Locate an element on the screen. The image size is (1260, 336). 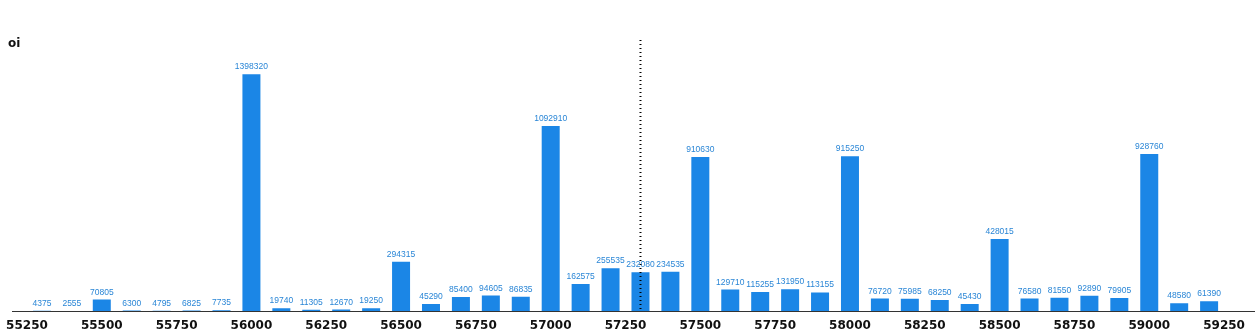
data-label: 2555 is located at coordinates (72, 303).